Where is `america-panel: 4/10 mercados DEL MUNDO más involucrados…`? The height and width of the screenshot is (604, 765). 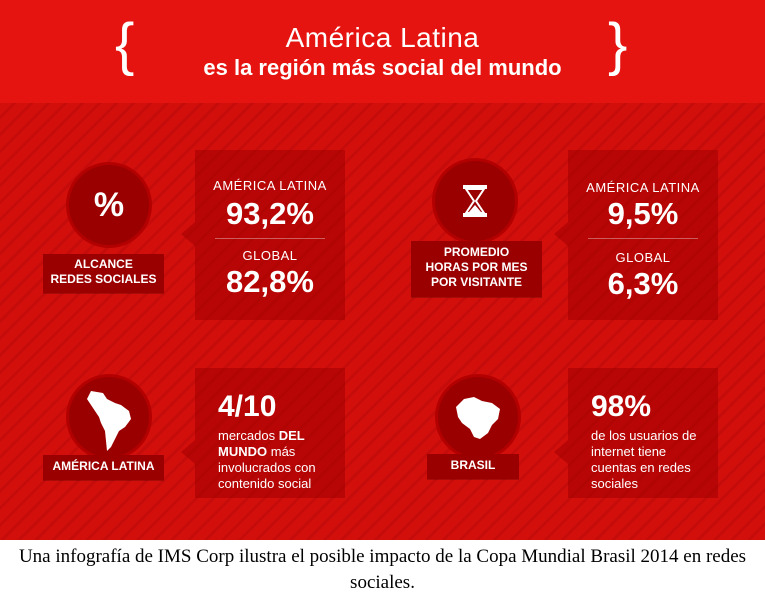
america-panel: 4/10 mercados DEL MUNDO más involucrados… is located at coordinates (263, 433).